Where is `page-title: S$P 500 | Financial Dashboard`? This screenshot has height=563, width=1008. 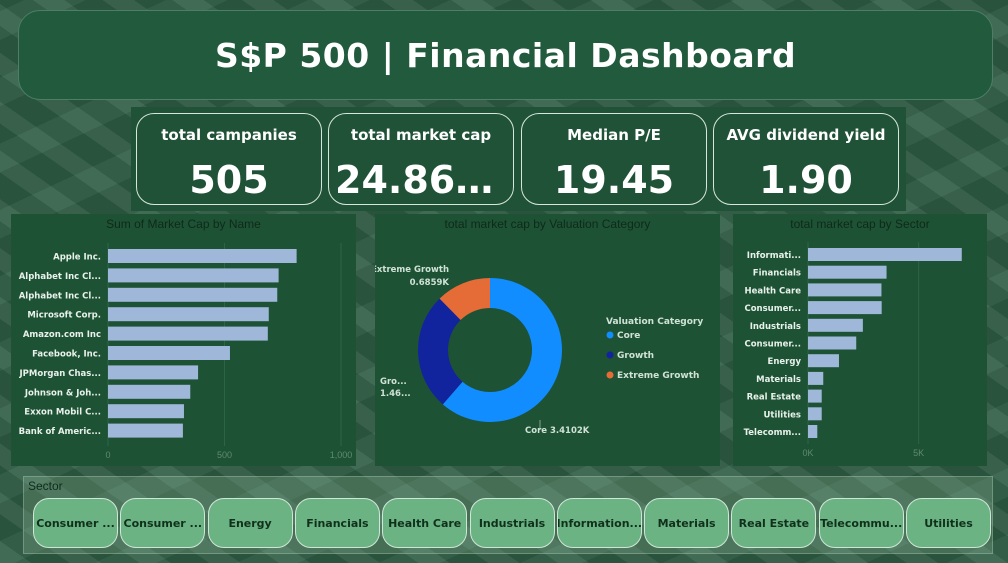
page-title: S$P 500 | Financial Dashboard is located at coordinates (505, 55).